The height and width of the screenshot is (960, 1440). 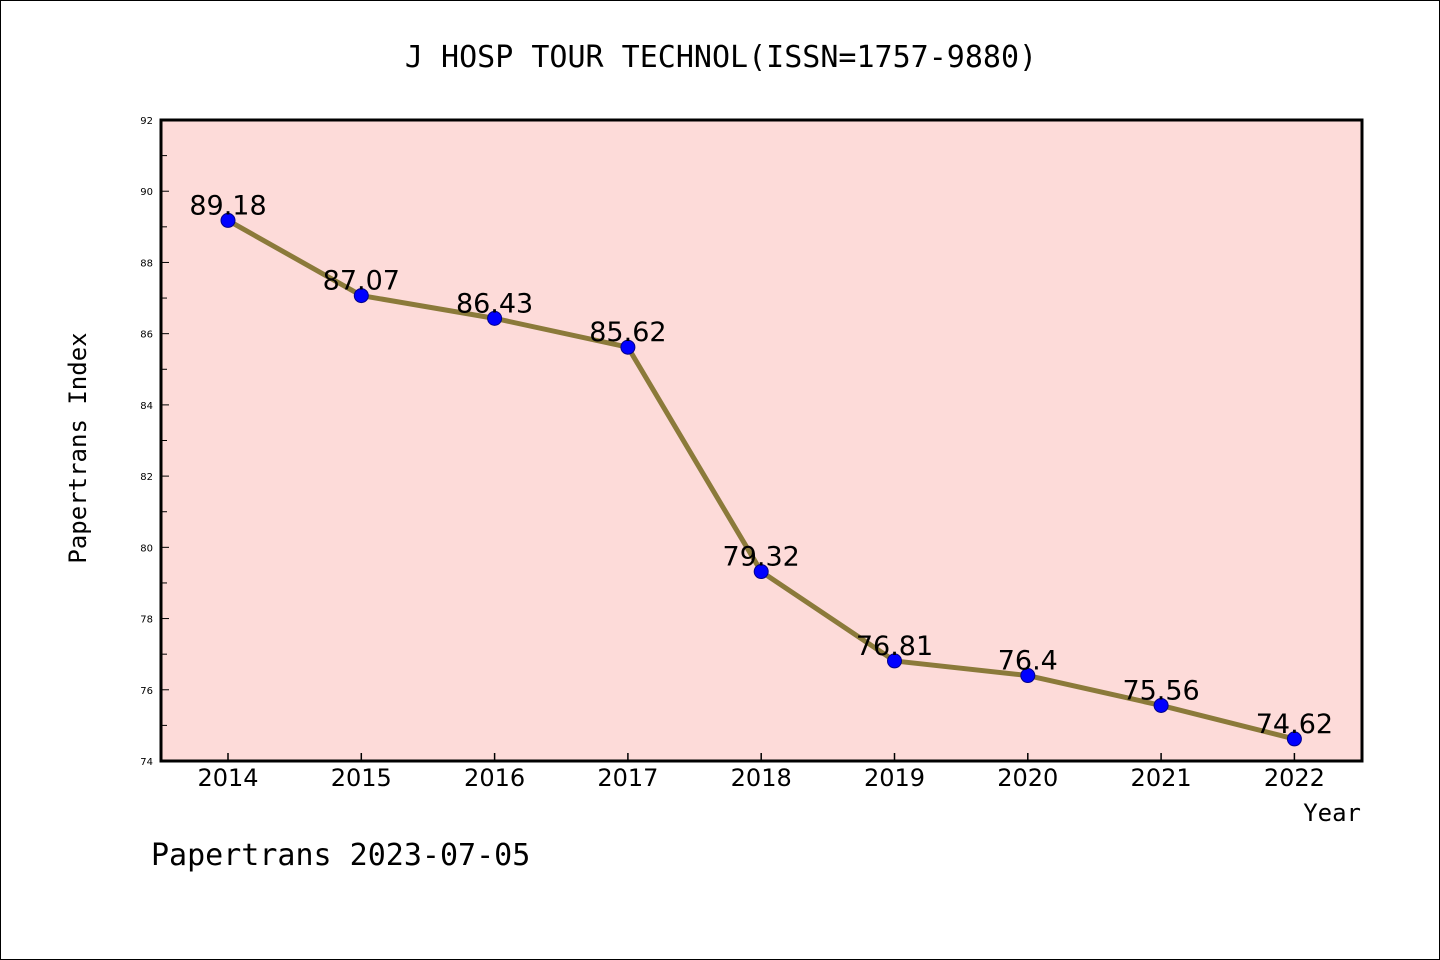 I want to click on x-tick-label: 2017, so click(x=627, y=778).